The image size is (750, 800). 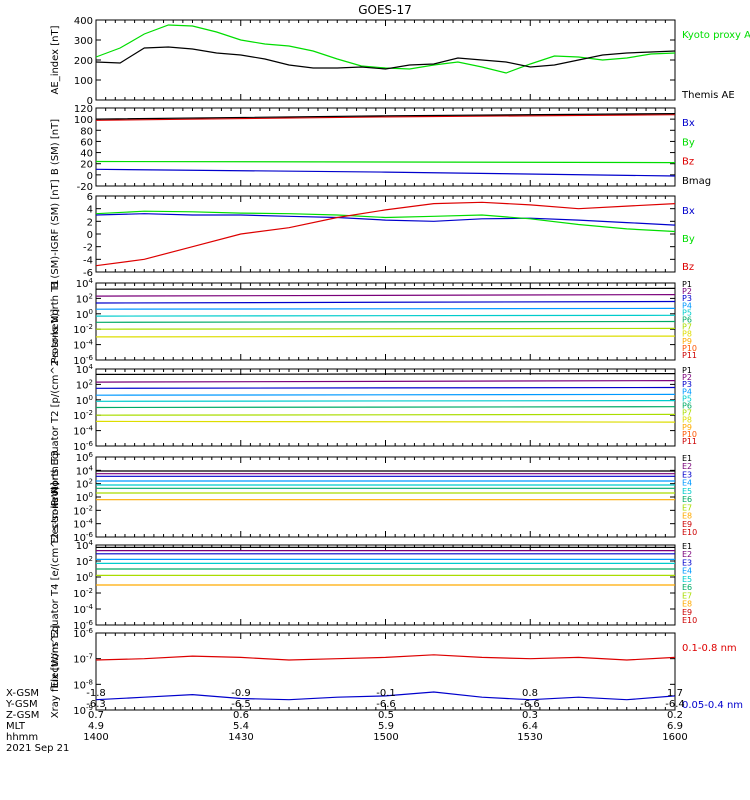 What do you see at coordinates (530, 704) in the screenshot?
I see `orbit-value: -6.6` at bounding box center [530, 704].